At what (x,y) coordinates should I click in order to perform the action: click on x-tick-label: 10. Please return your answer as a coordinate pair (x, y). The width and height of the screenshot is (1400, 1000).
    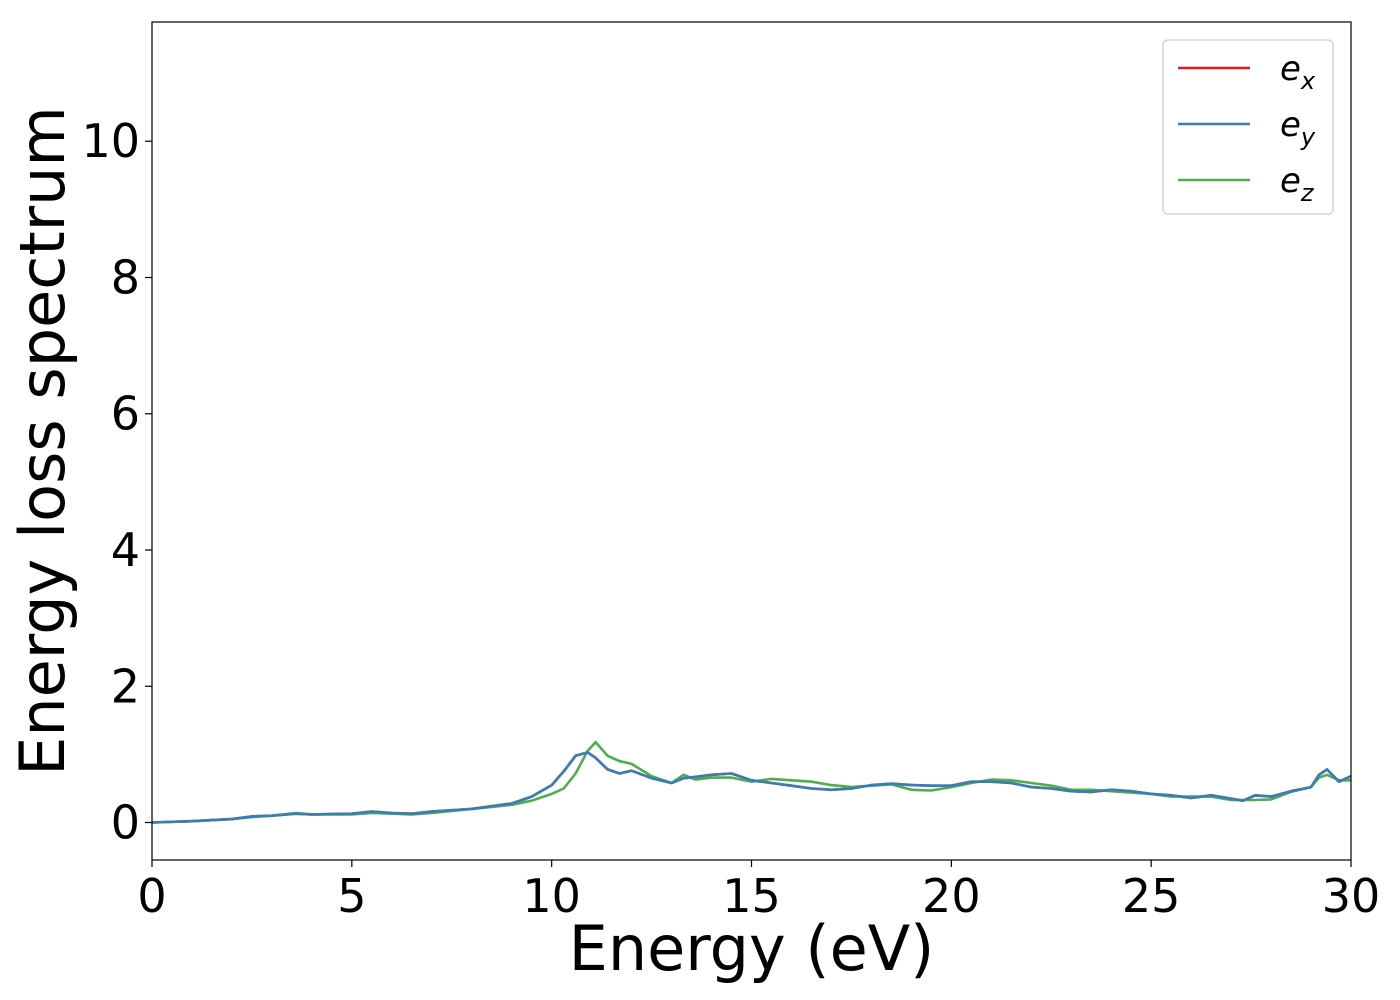
    Looking at the image, I should click on (551, 896).